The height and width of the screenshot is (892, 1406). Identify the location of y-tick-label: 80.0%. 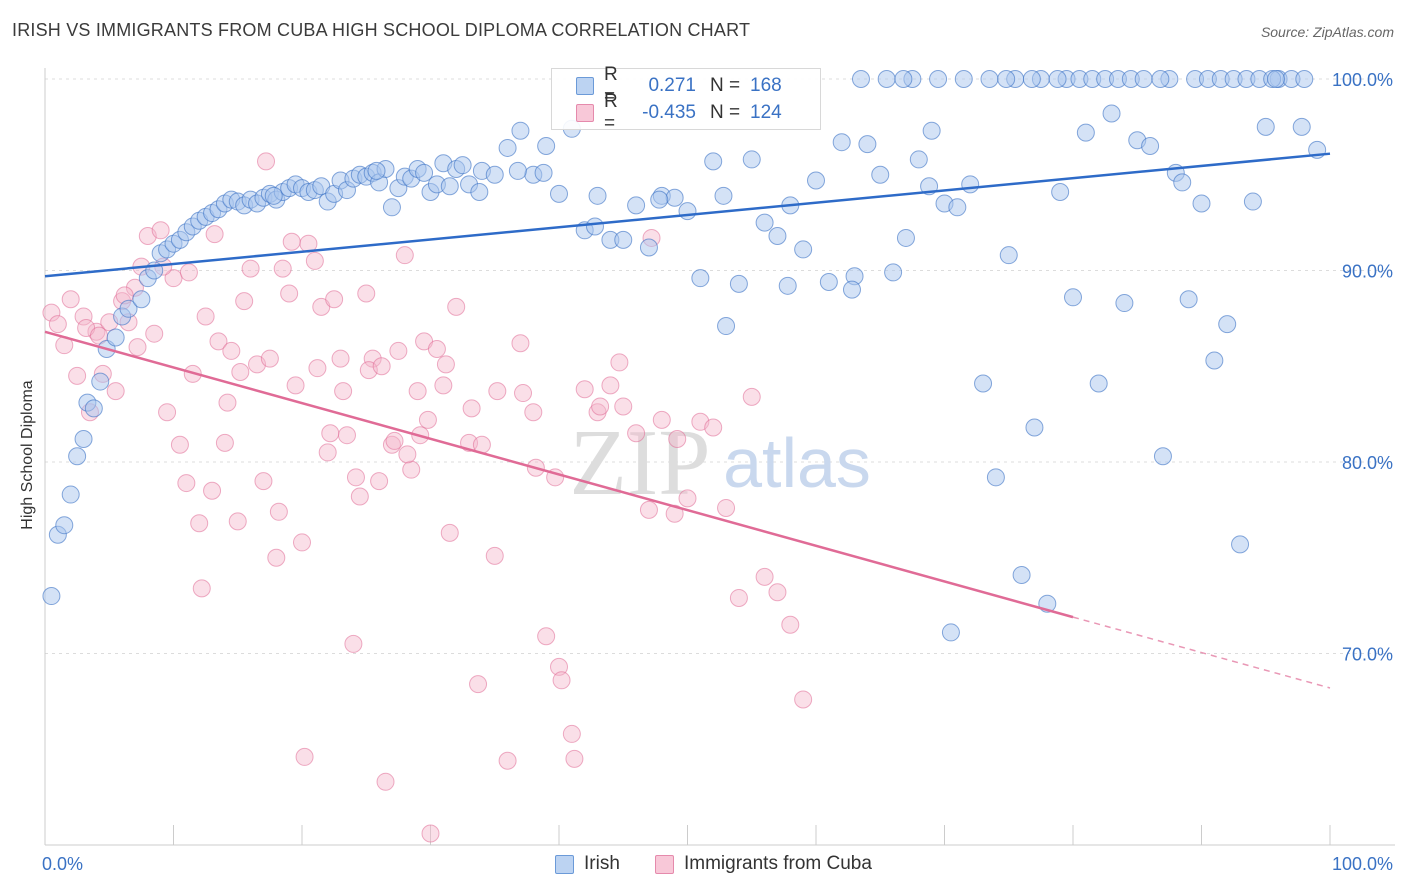
(1367, 463).